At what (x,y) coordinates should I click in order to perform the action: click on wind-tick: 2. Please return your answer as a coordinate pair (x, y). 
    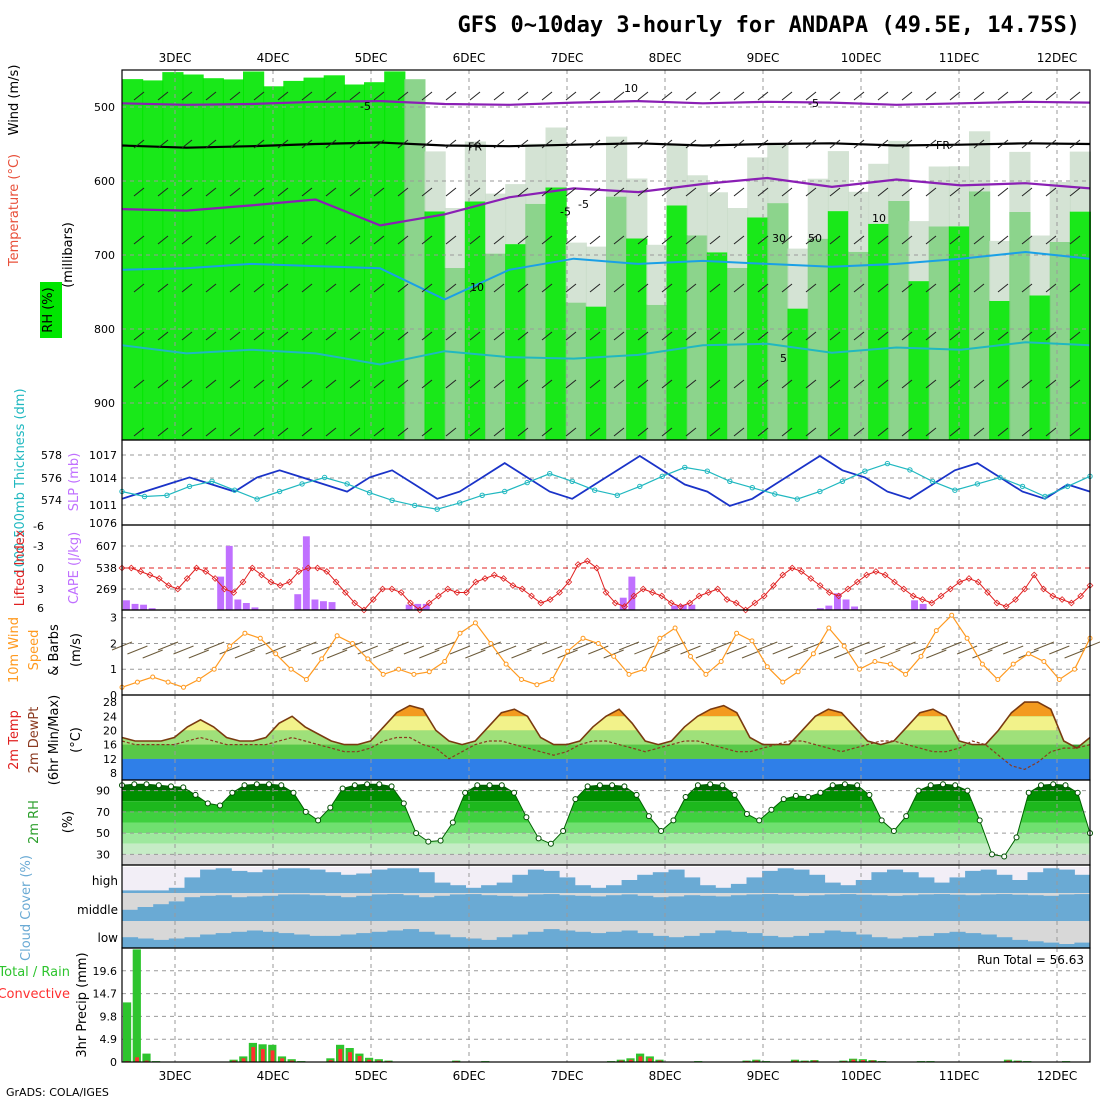
    Looking at the image, I should click on (113, 643).